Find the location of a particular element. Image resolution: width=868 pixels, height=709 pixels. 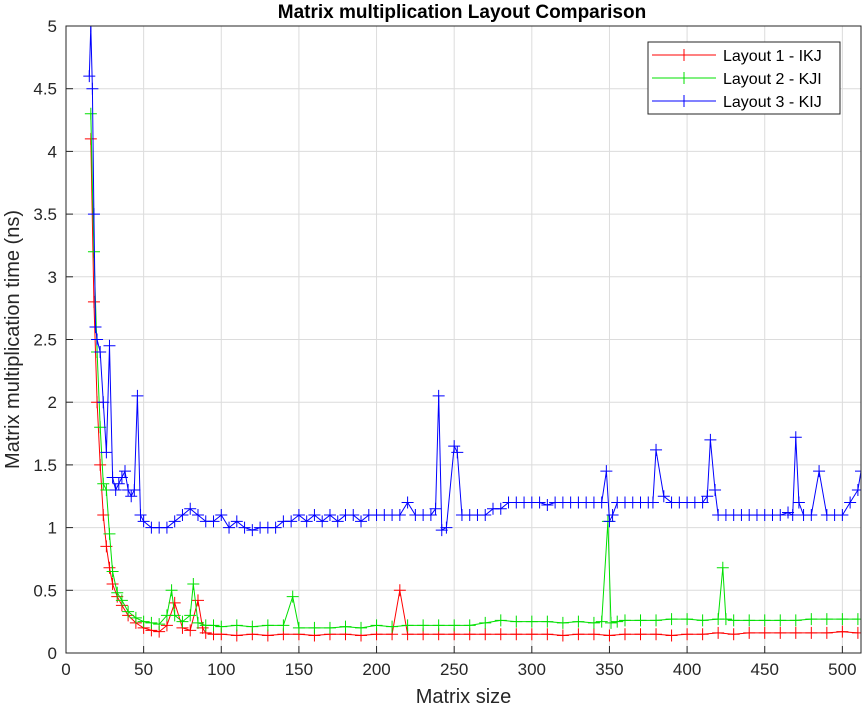

legend-label: Layout 1 - IKJ is located at coordinates (772, 56).